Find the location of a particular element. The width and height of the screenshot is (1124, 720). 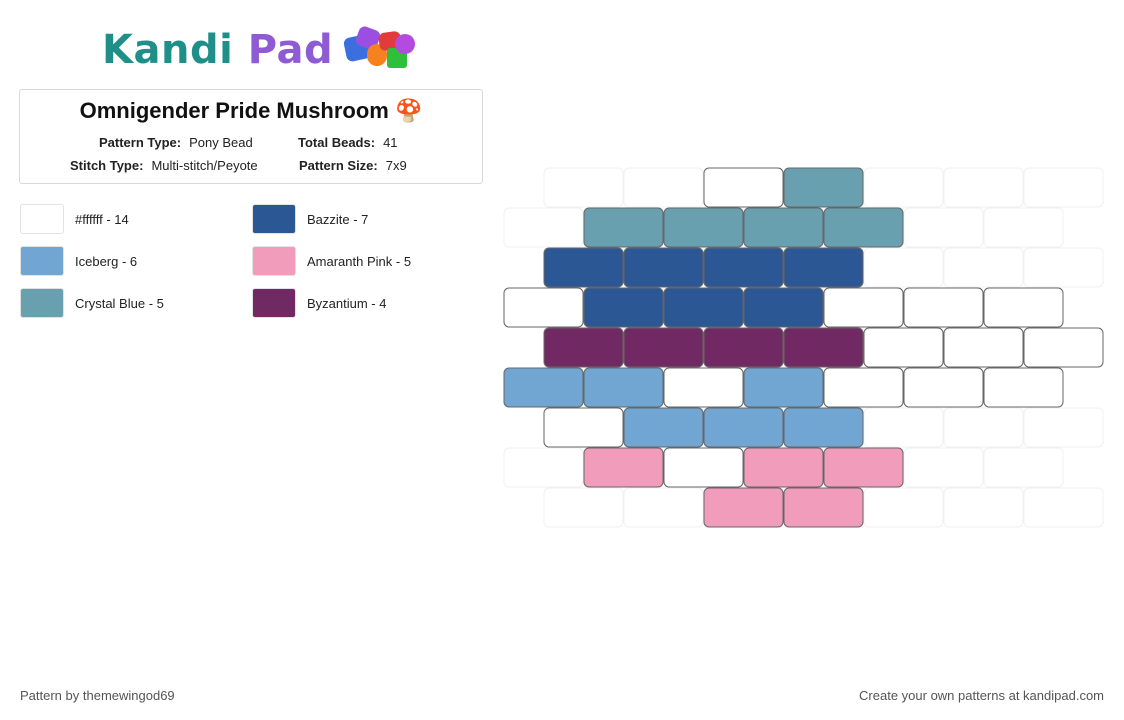

stitch-type-label: Stitch Type: is located at coordinates (107, 165).